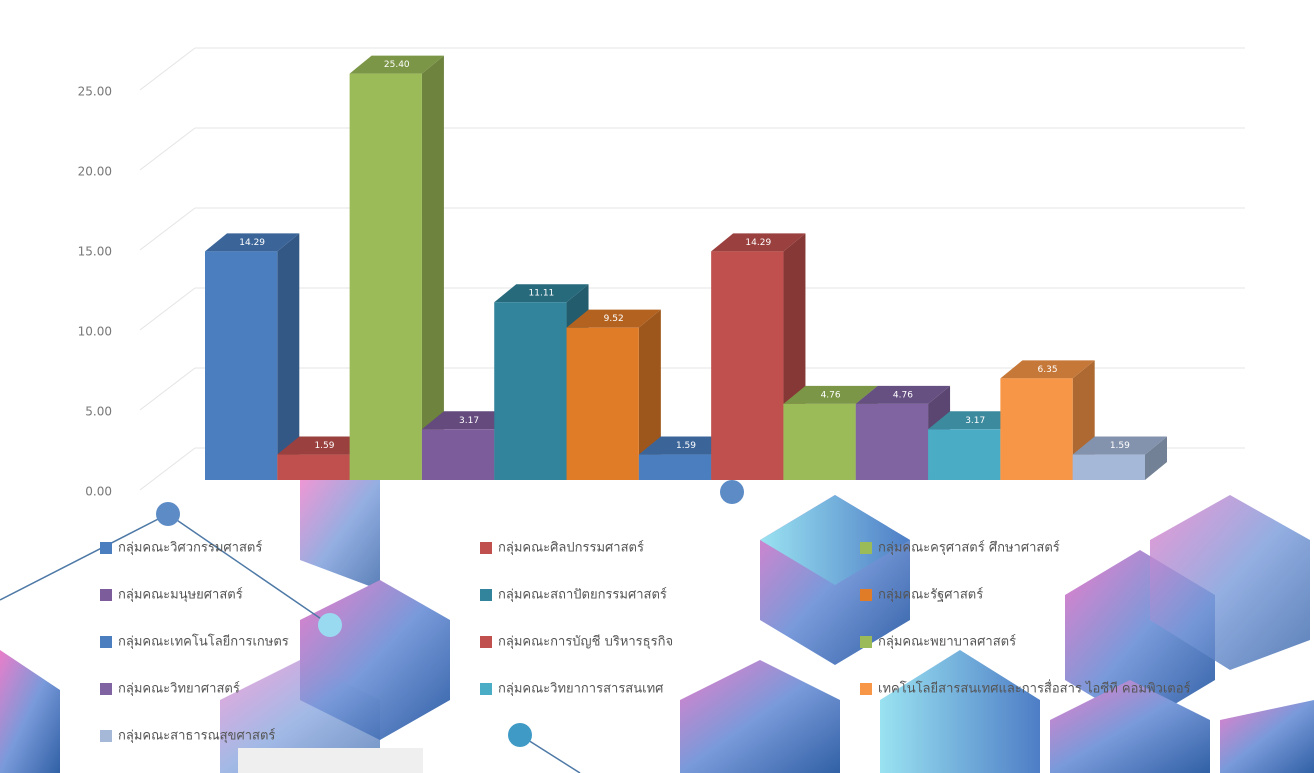 This screenshot has width=1314, height=773. Describe the element at coordinates (203, 642) in the screenshot. I see `legend-label: กลุ่มคณะเทคโนโลยีการเกษตร` at that location.